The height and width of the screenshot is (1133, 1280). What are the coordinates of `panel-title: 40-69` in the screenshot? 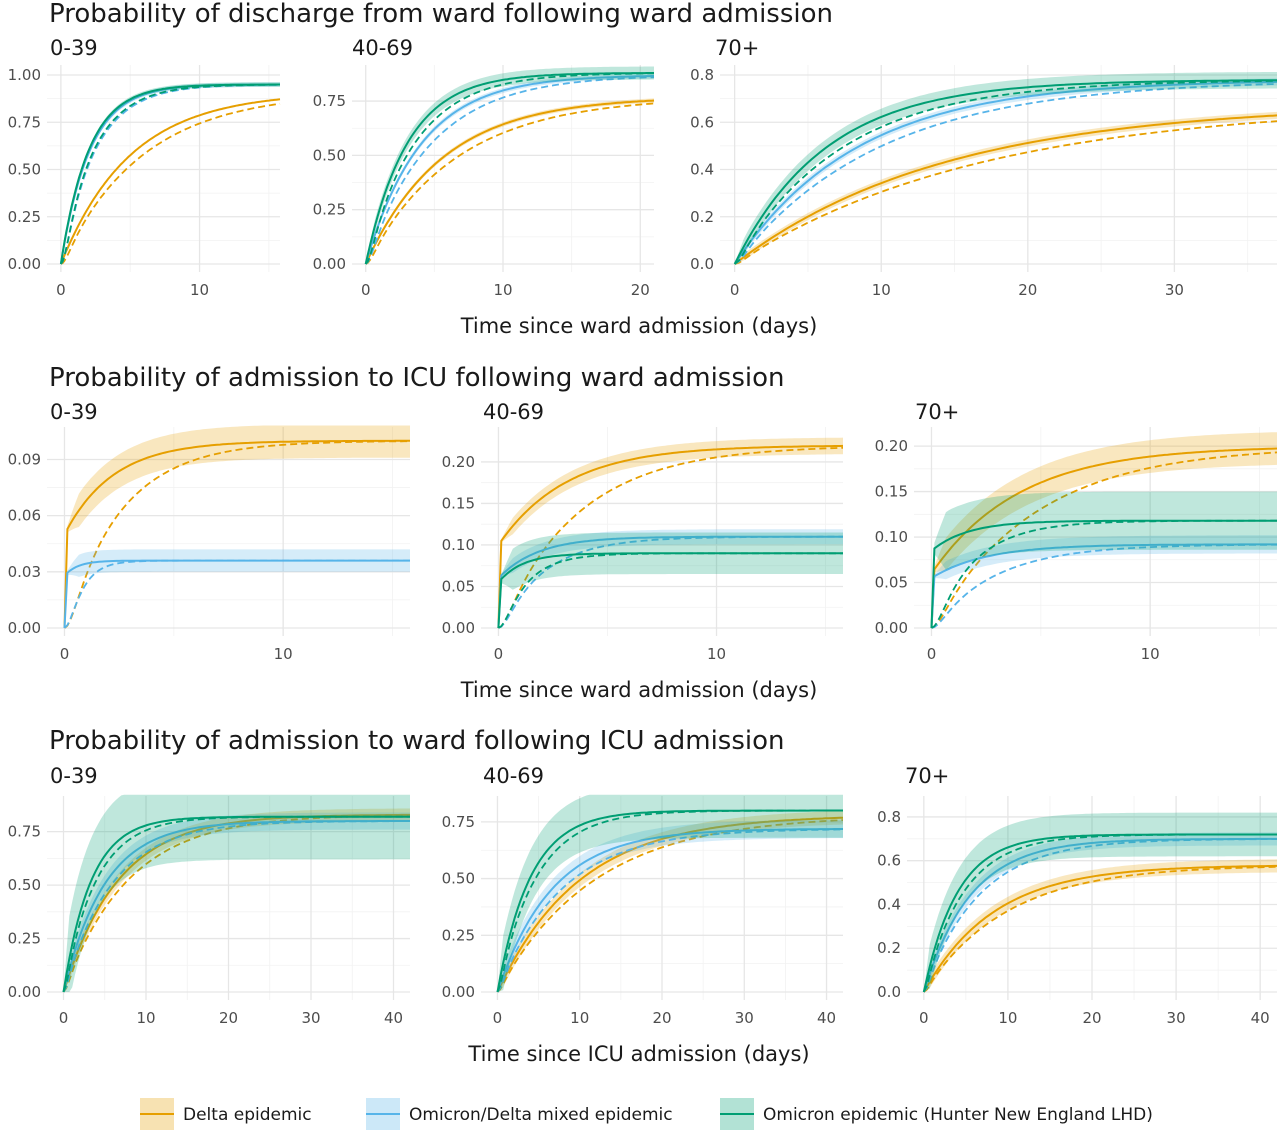 It's located at (513, 412).